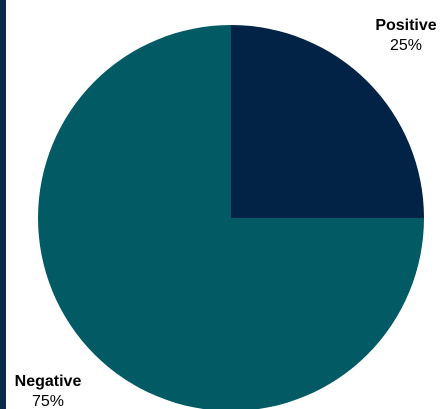 The width and height of the screenshot is (447, 409). Describe the element at coordinates (48, 401) in the screenshot. I see `slice-percent-negative: 75%` at that location.